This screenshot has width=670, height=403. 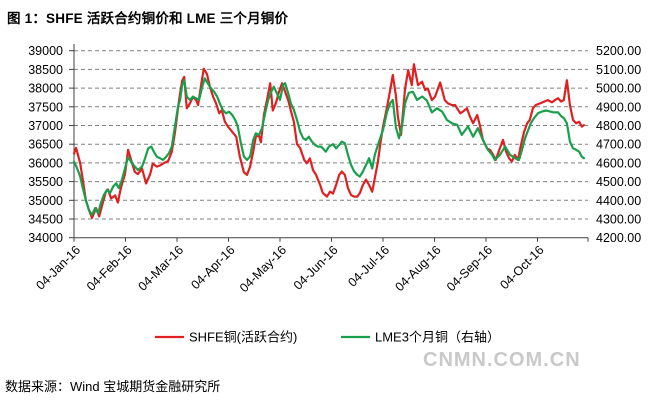 What do you see at coordinates (160, 268) in the screenshot?
I see `x-axis-tick-label: 04-Mar-16` at bounding box center [160, 268].